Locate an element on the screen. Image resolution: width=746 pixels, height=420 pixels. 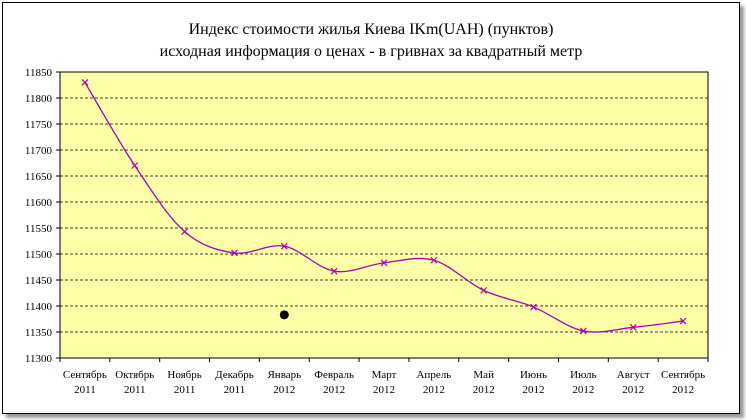
y-tick-label: 11450 is located at coordinates (39, 281).